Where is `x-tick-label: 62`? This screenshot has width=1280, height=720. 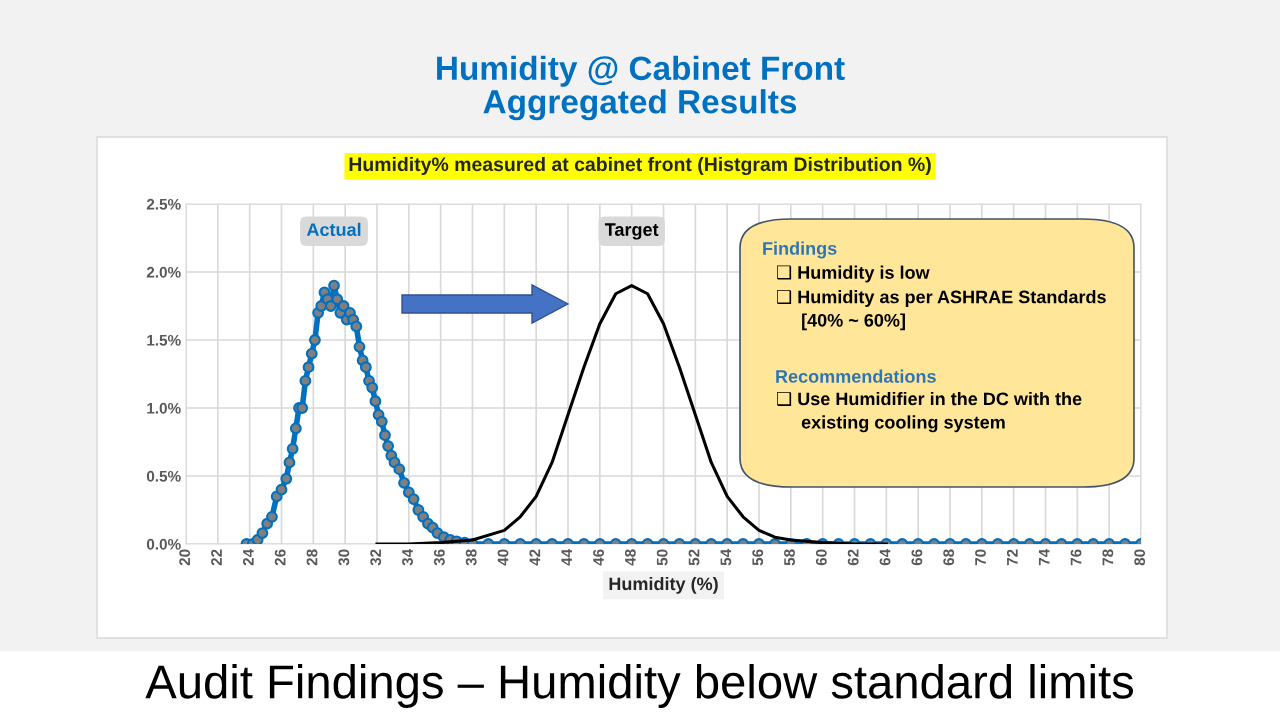
x-tick-label: 62 is located at coordinates (853, 557).